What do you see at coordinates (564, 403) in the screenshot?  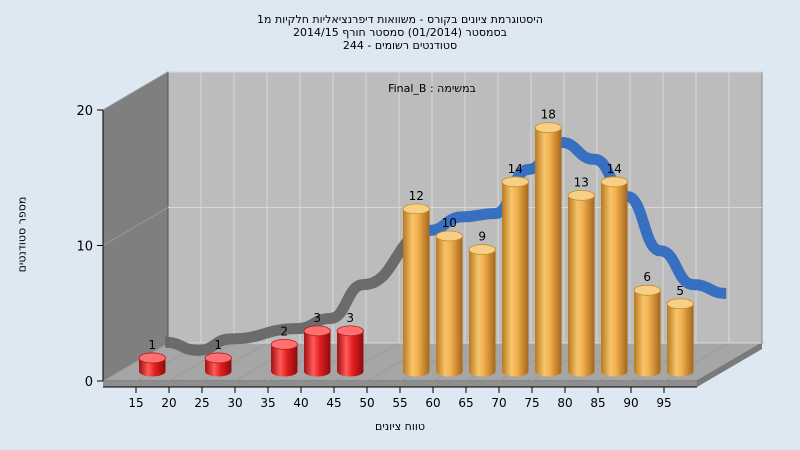 I see `x-tick-label: 80` at bounding box center [564, 403].